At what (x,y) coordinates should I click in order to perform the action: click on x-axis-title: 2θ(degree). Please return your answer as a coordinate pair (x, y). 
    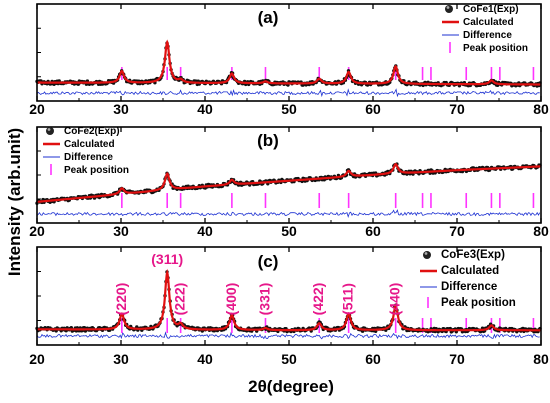
    Looking at the image, I should click on (291, 386).